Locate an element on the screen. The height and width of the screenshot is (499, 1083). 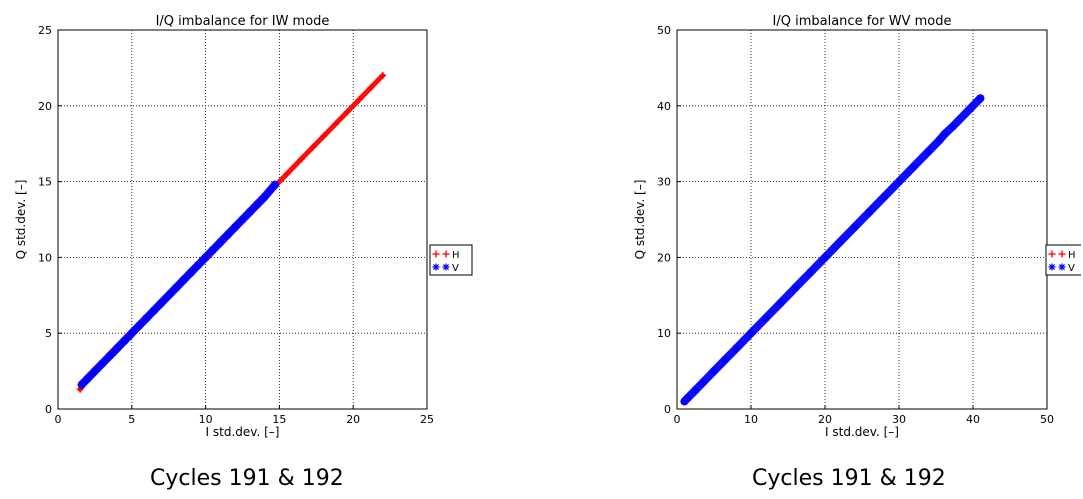
legend-label-h: H is located at coordinates (1072, 255).